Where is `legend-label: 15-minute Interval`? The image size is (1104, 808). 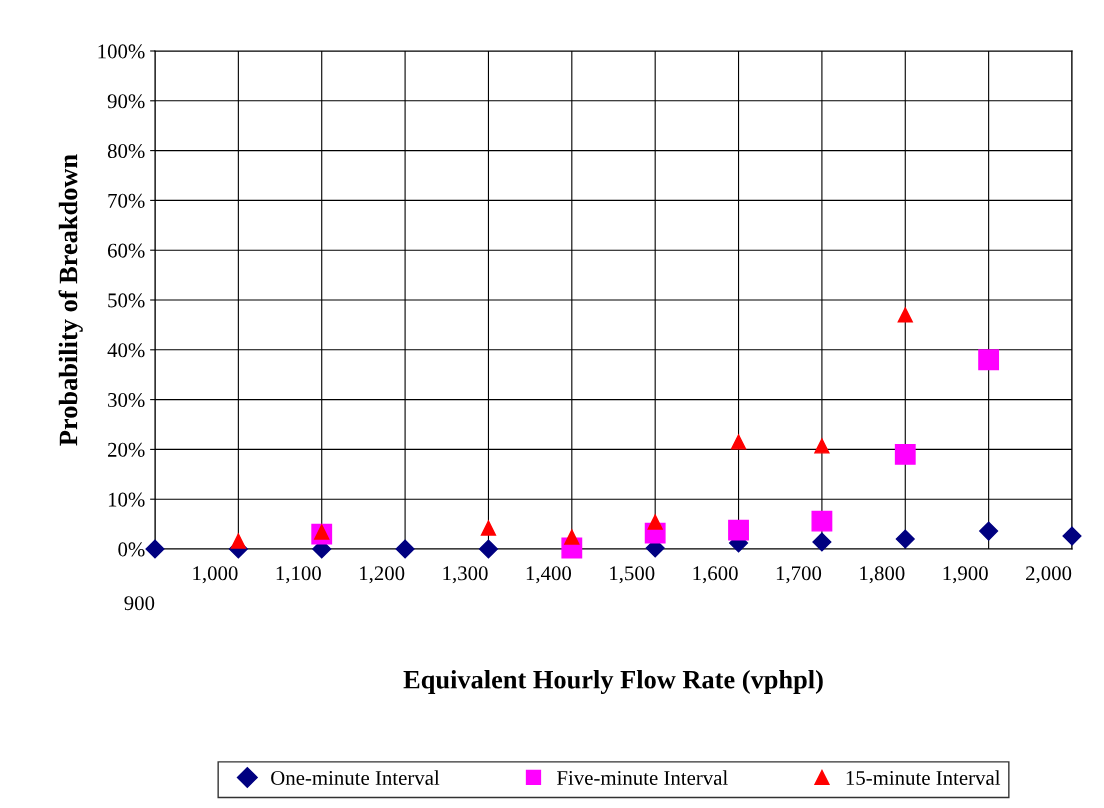
legend-label: 15-minute Interval is located at coordinates (923, 777).